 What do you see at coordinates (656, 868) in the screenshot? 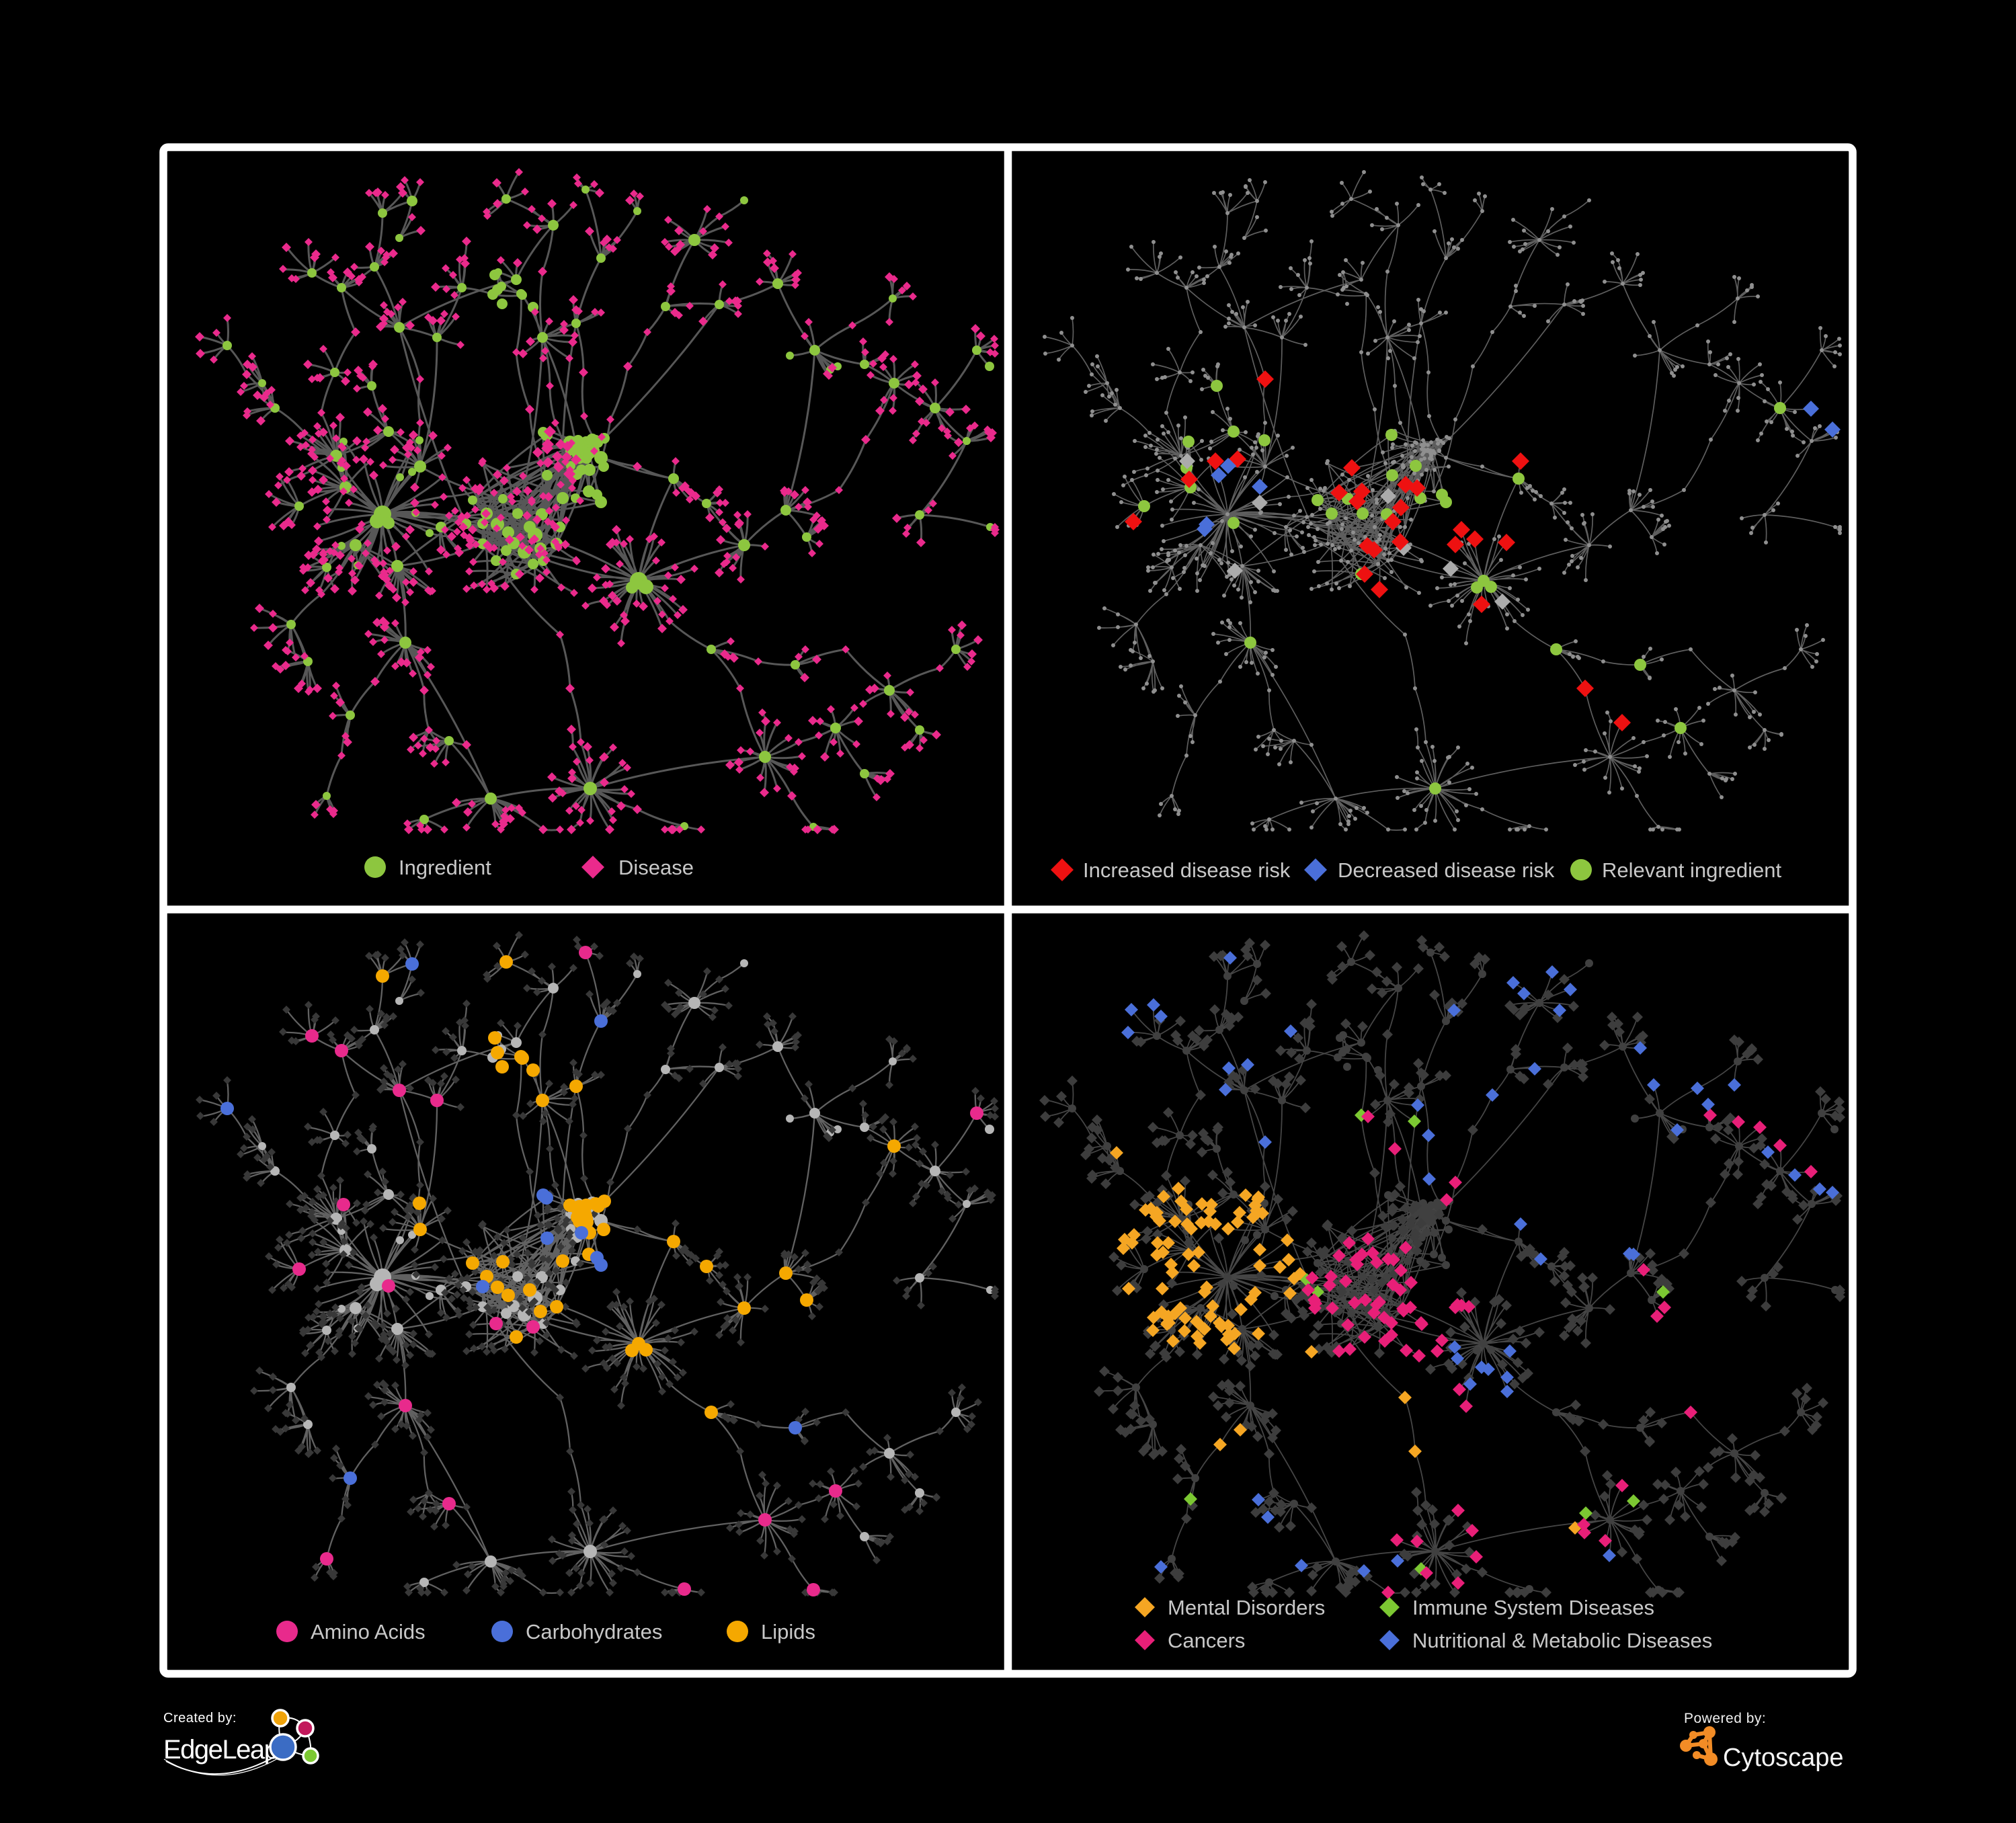
I see `svg-text: Disease` at bounding box center [656, 868].